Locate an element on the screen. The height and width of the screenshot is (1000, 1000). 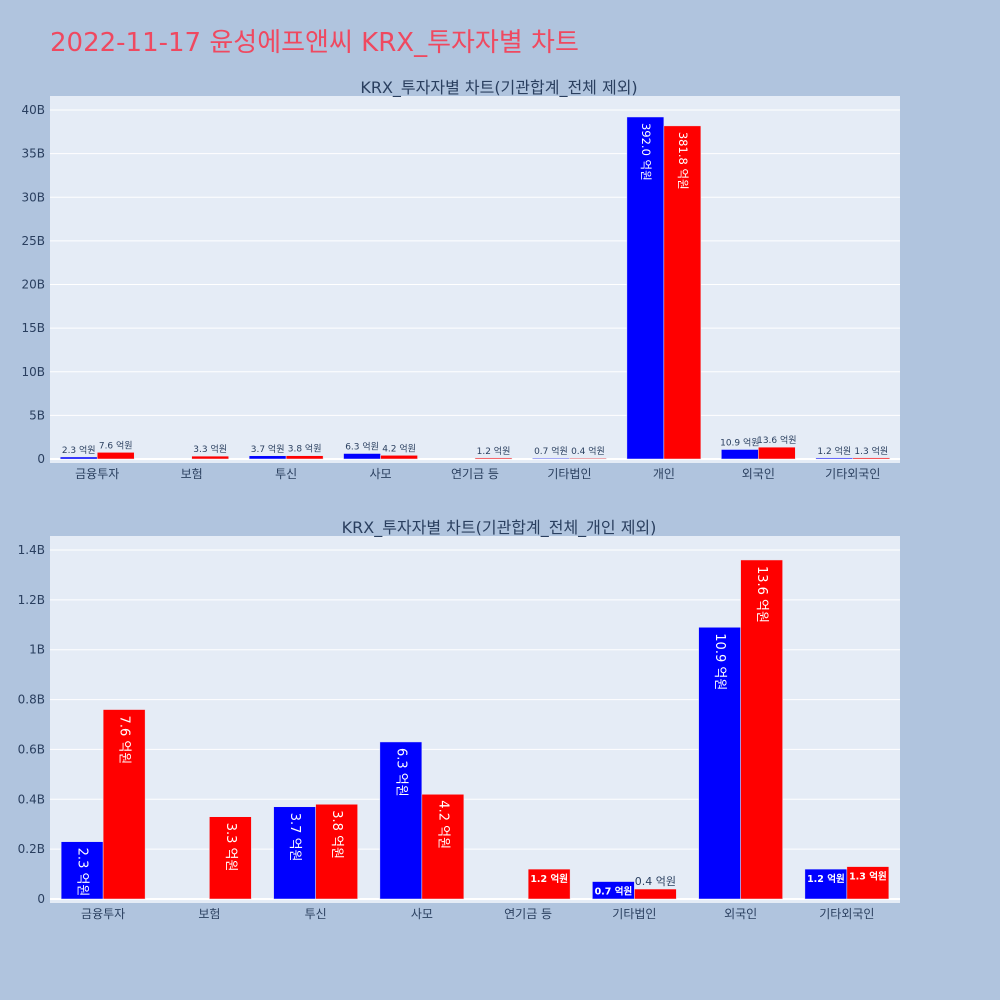
chart-title: KRX_투자자별 차트(기관합계_전체_개인 제외) is located at coordinates (499, 528).